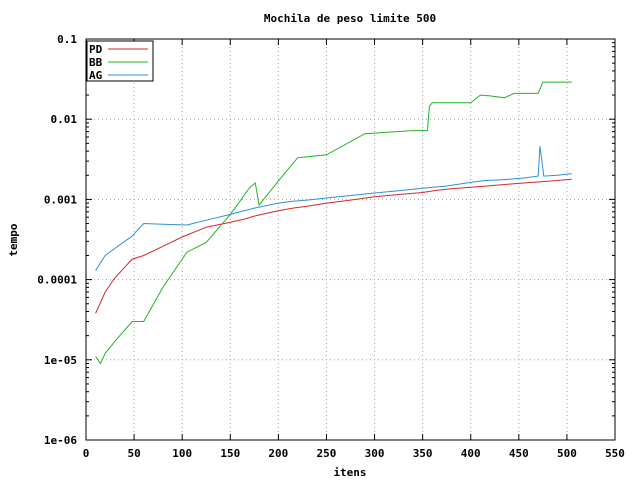 The image size is (640, 480). I want to click on legend-label-bb: BB, so click(96, 62).